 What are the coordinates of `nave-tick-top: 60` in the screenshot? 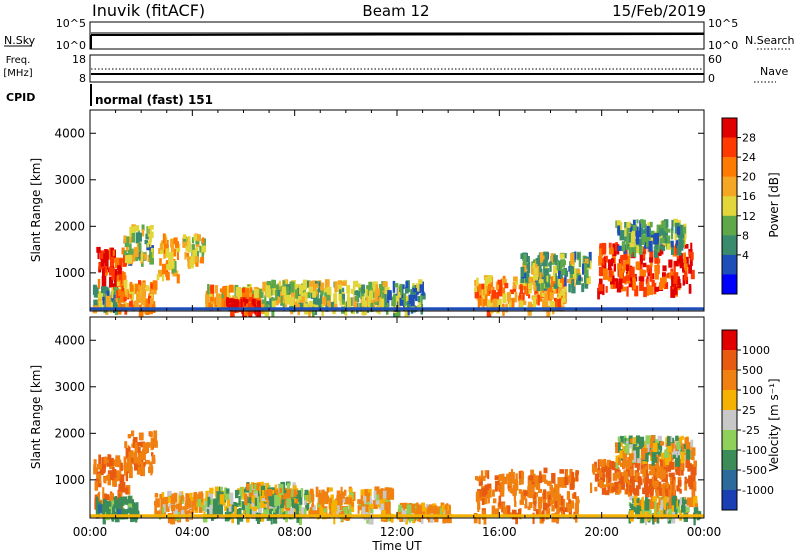 It's located at (715, 59).